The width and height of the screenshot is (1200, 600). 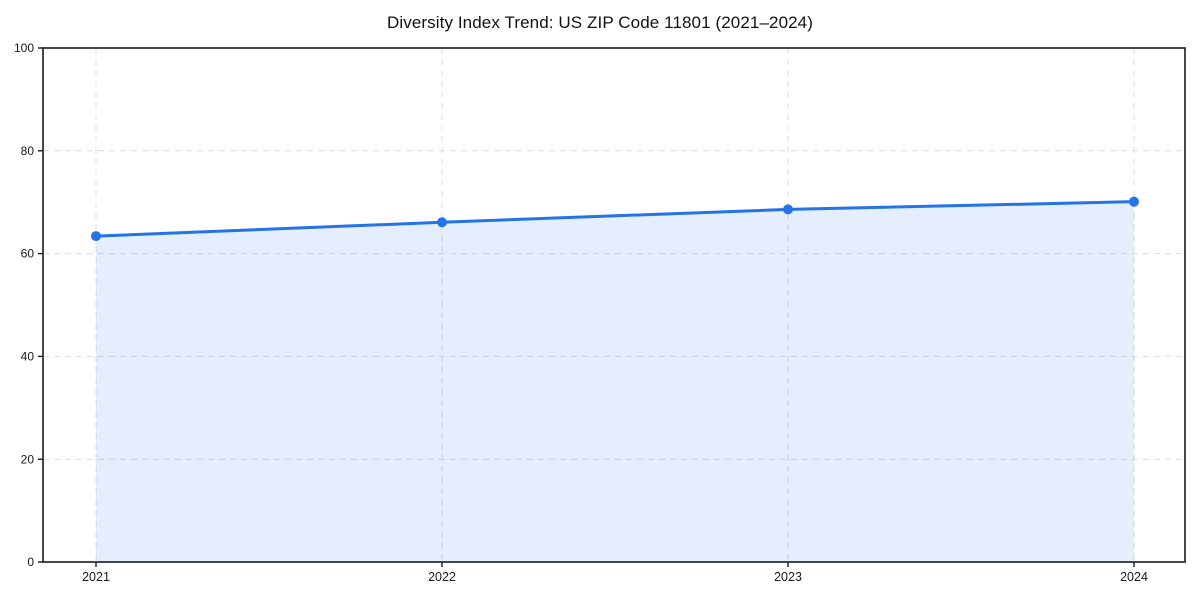 What do you see at coordinates (788, 577) in the screenshot?
I see `x-tick-label: 2023` at bounding box center [788, 577].